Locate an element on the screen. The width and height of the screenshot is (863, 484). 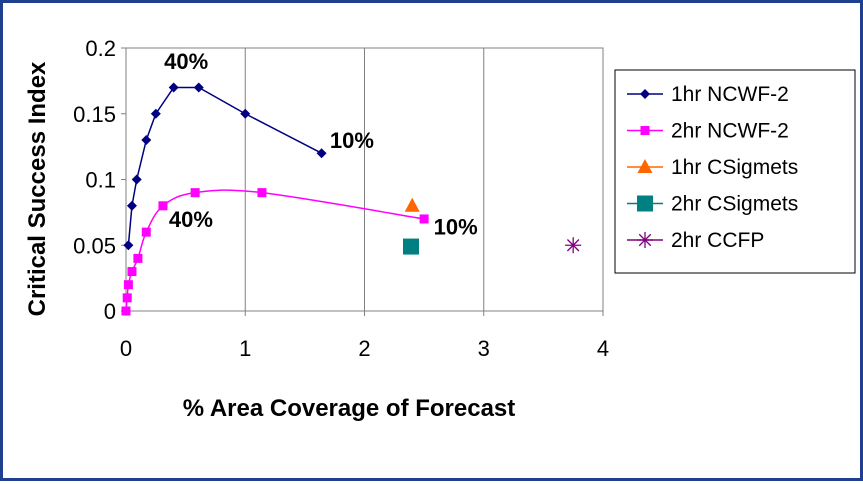
x-axis-label: % Area Coverage of Forecast is located at coordinates (349, 408).